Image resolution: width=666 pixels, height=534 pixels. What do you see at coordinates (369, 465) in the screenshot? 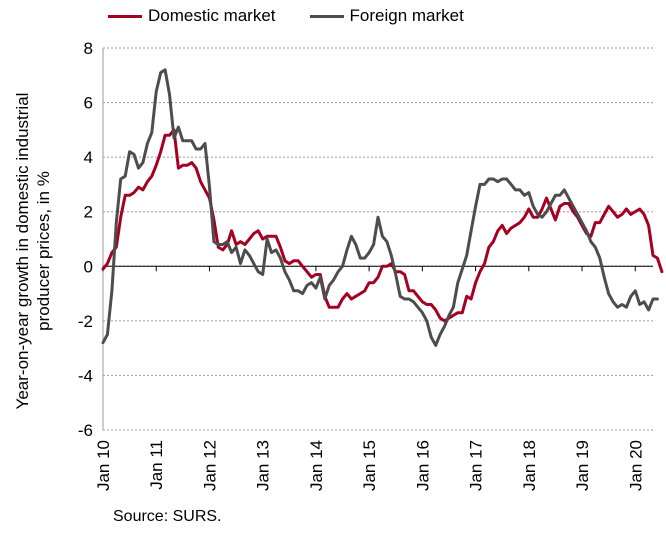
I see `x-tick-label: Jan 15` at bounding box center [369, 465].